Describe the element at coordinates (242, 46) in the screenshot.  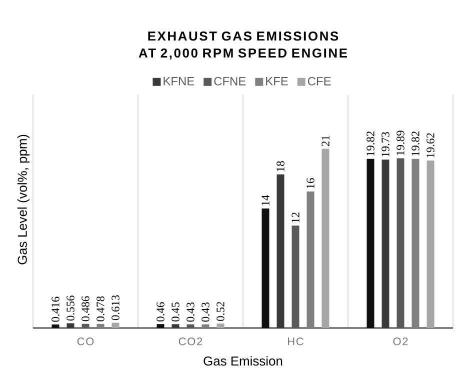
I see `chart-title: EXHAUST GAS EMISSIONS AT 2,000 RPM SPEED ENGINE` at that location.